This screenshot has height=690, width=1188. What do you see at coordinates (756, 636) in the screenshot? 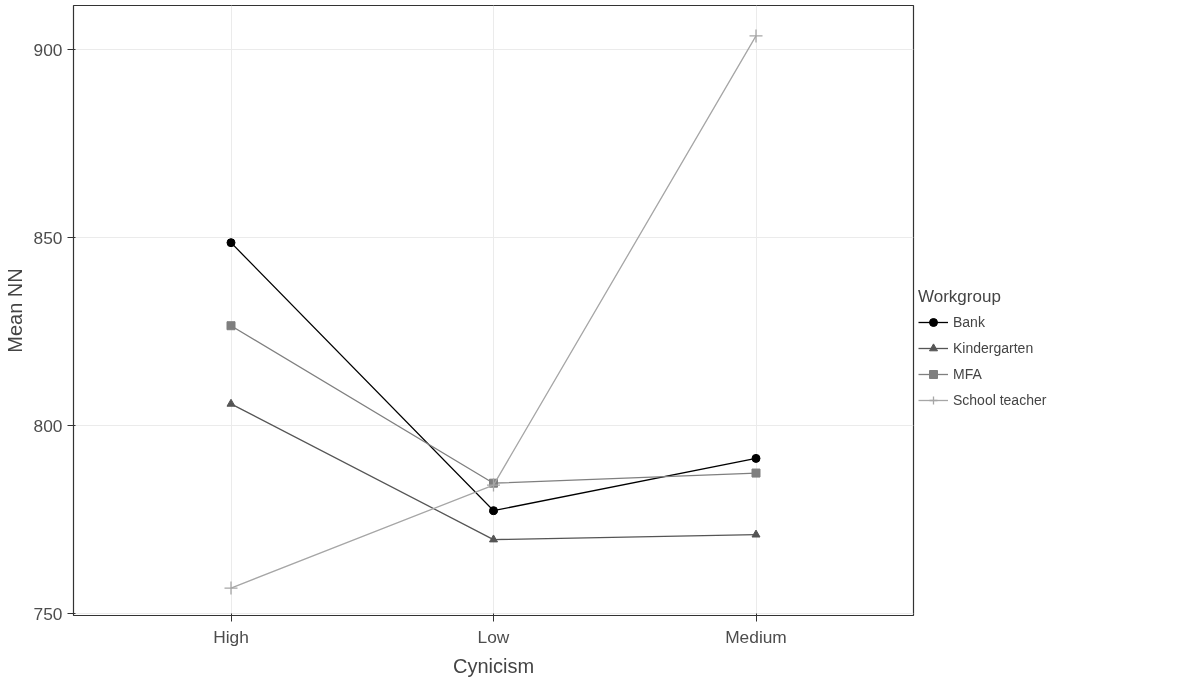
I see `x-tick-label: Medium` at bounding box center [756, 636].